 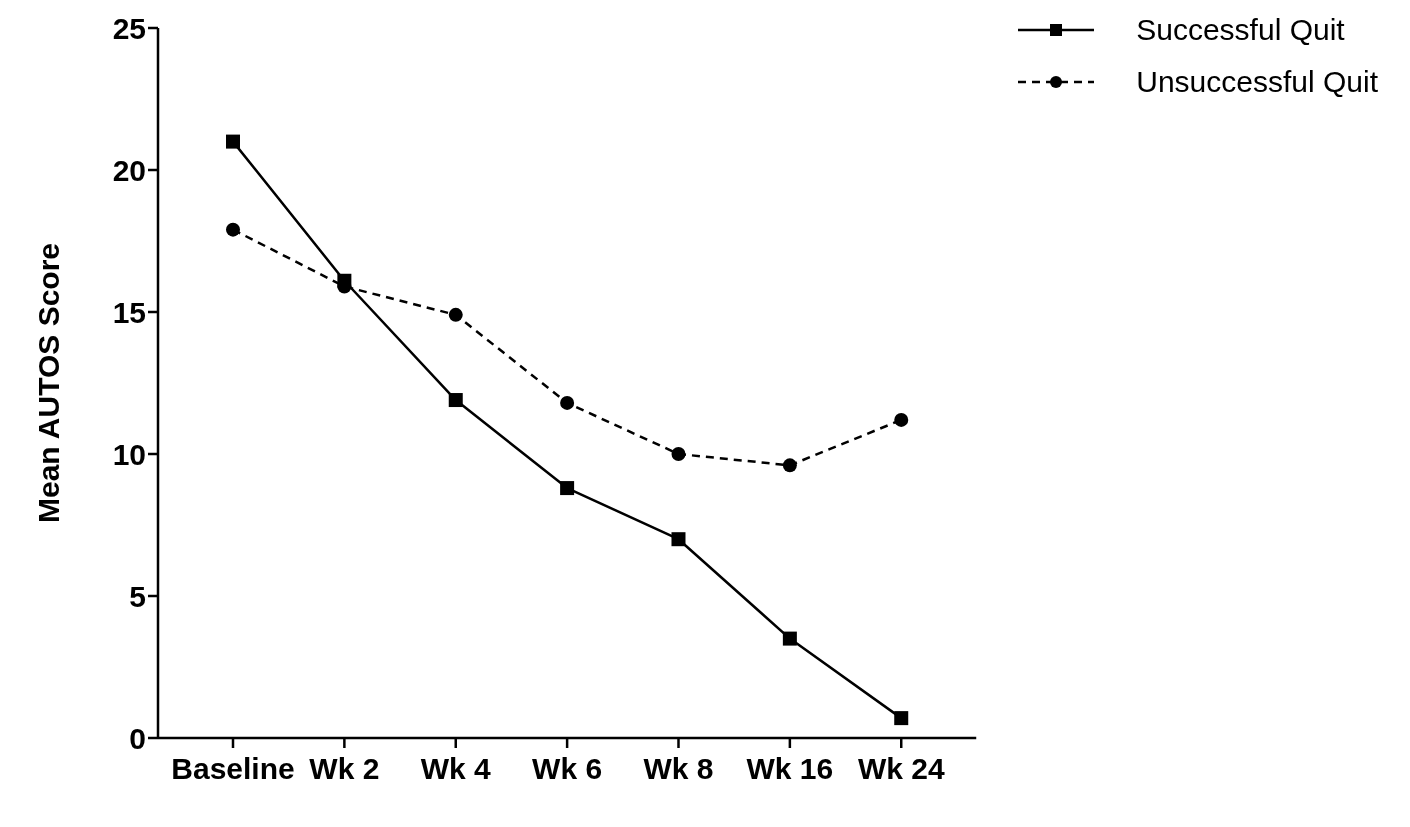 What do you see at coordinates (1240, 30) in the screenshot?
I see `legend-label: Successful Quit` at bounding box center [1240, 30].